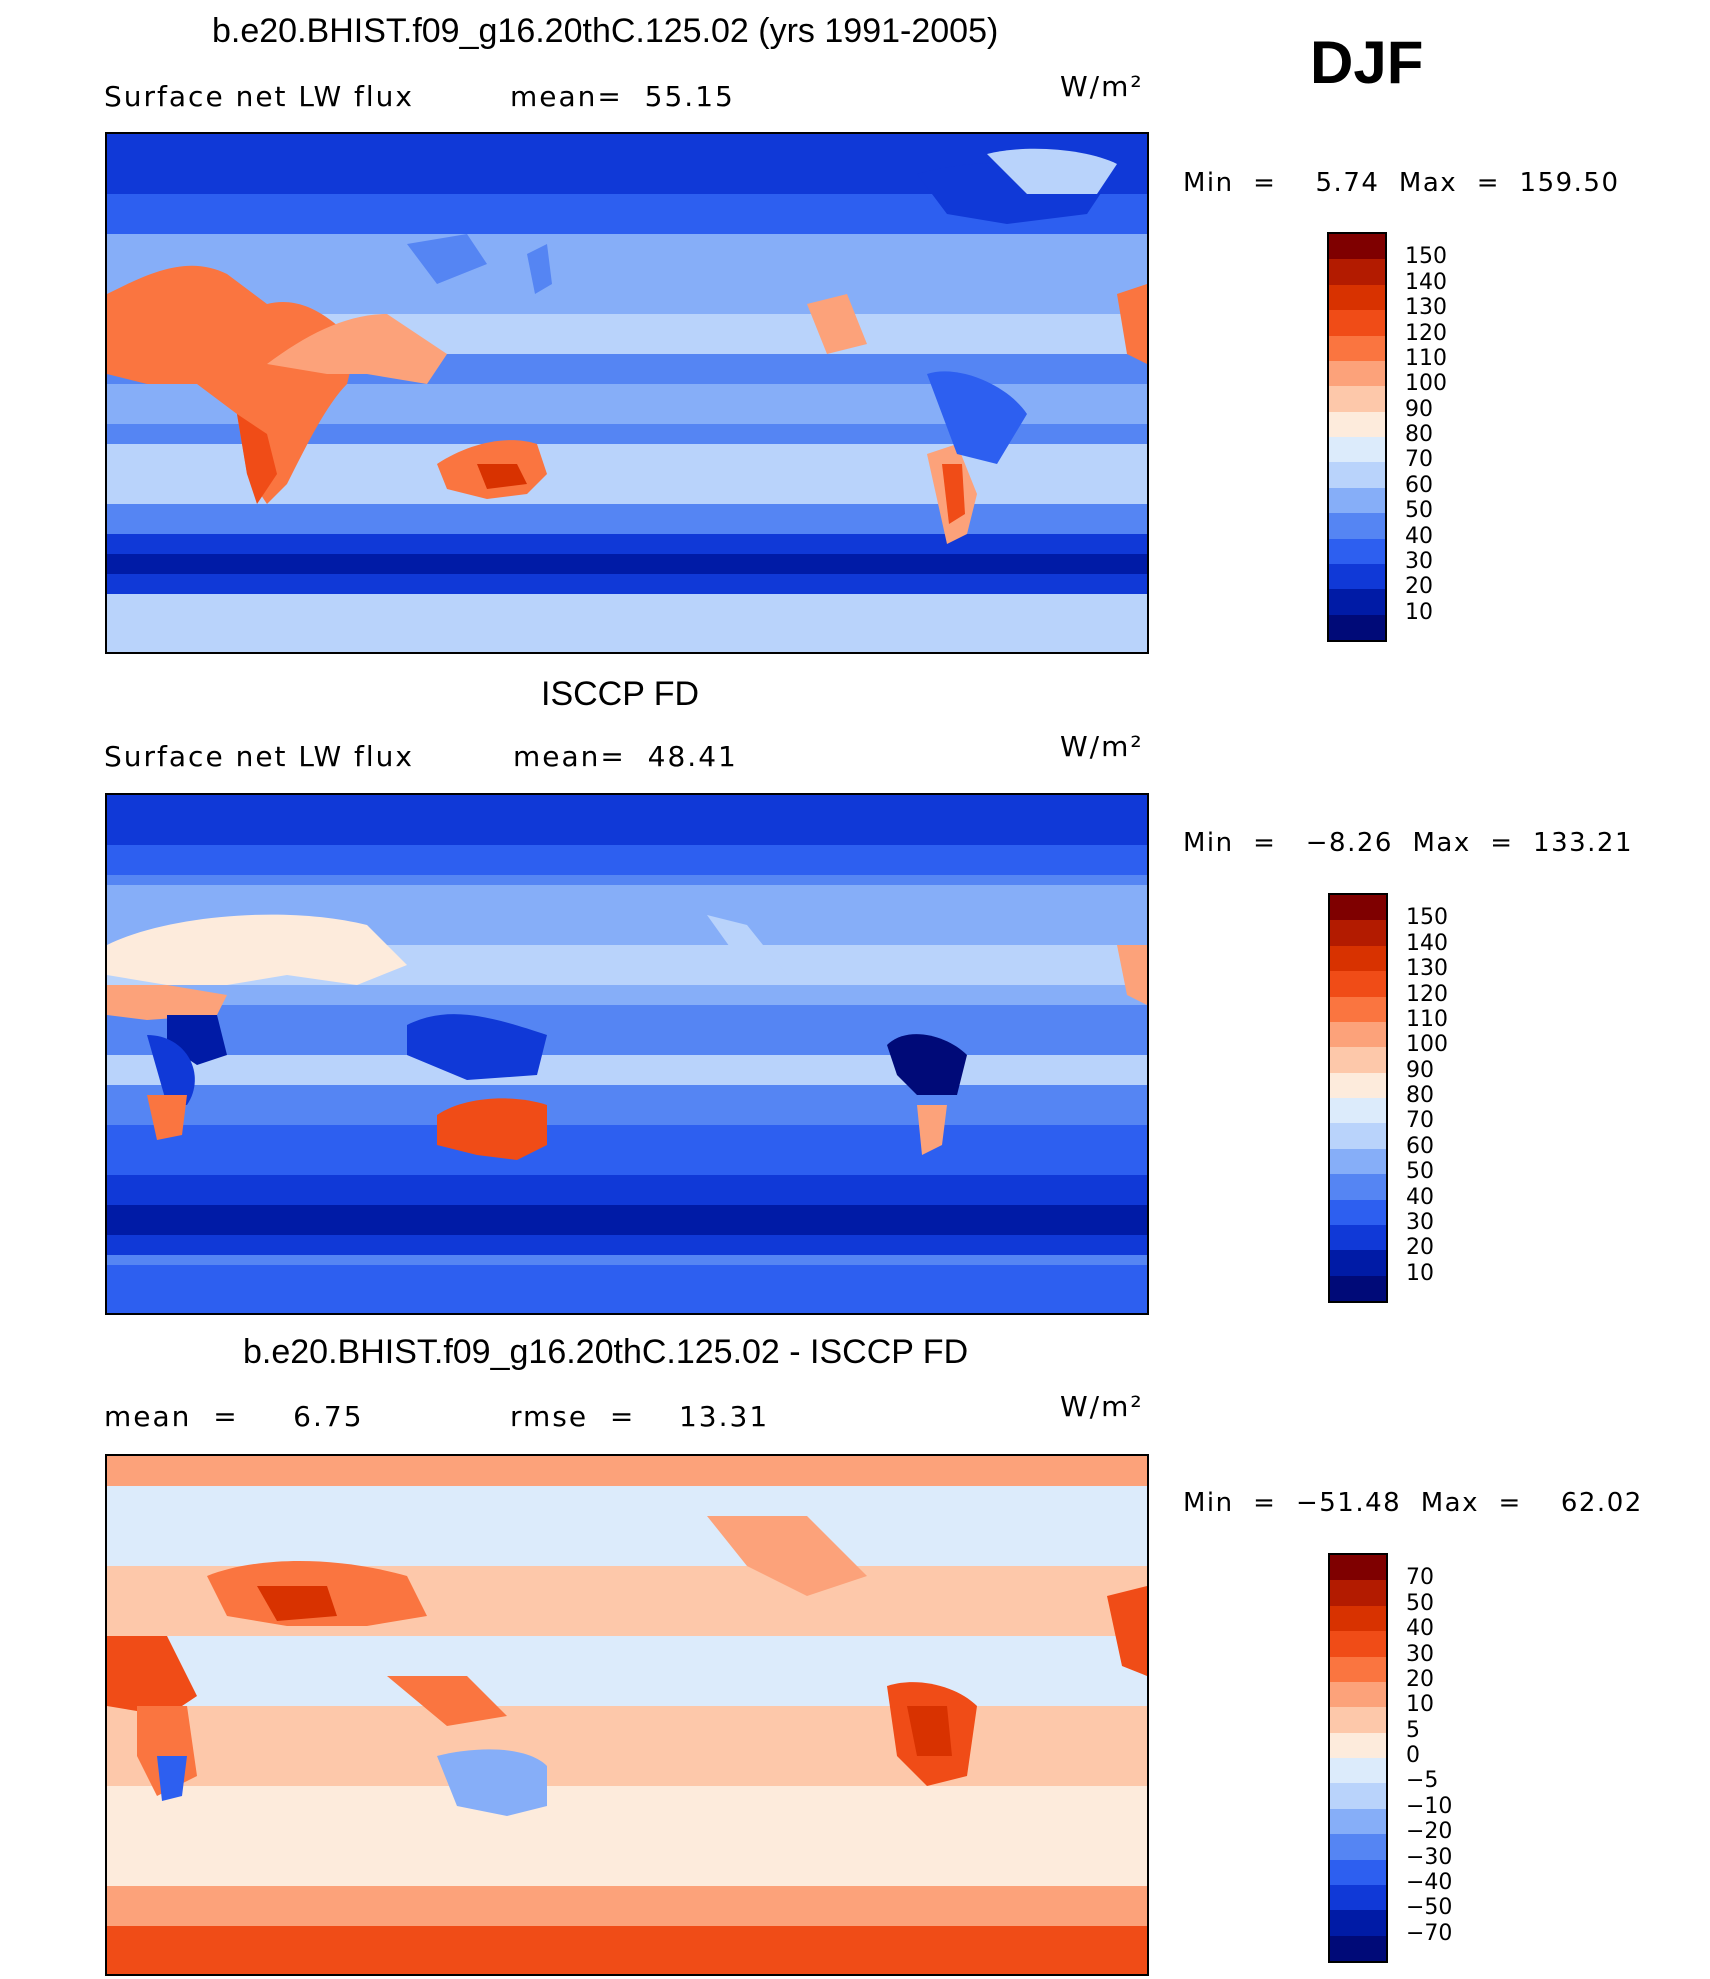 The width and height of the screenshot is (1710, 1979). What do you see at coordinates (1429, 1908) in the screenshot?
I see `colorbar-tick-label: −50` at bounding box center [1429, 1908].